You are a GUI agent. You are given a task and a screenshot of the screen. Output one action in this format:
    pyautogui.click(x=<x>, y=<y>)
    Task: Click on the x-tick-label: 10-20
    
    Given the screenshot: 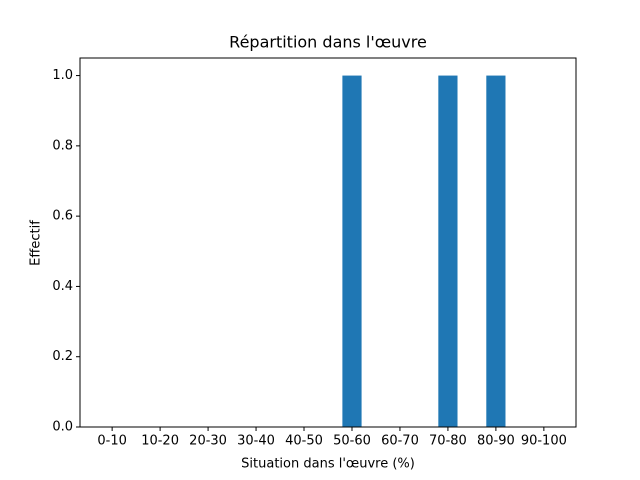 What is the action you would take?
    pyautogui.click(x=160, y=441)
    